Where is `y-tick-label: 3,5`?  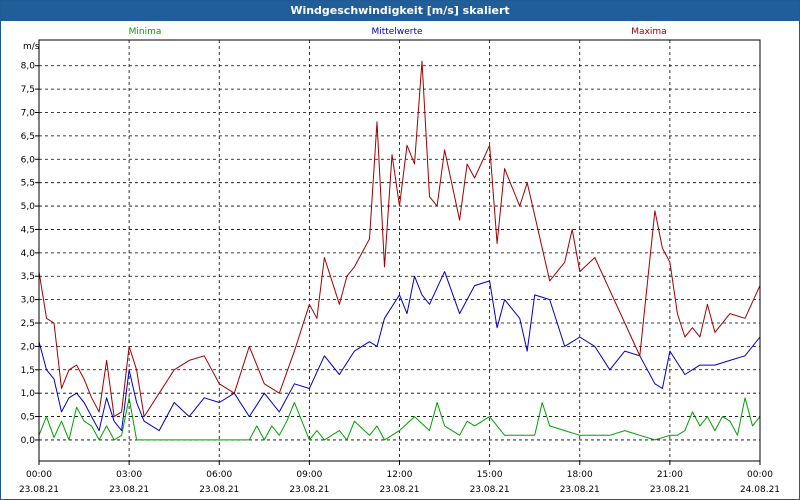
y-tick-label: 3,5 is located at coordinates (28, 277).